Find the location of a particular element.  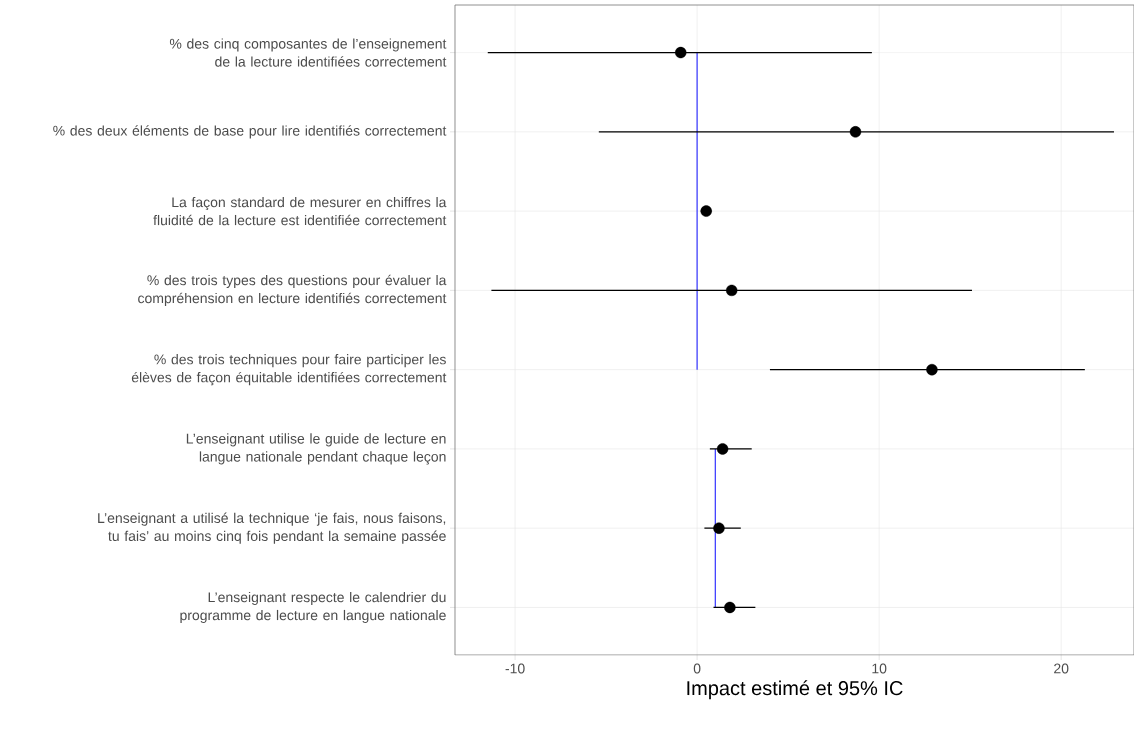

y-tick-label: L’enseignant respecte le calendrier du programme de lecture en langue nationale is located at coordinates (313, 607).